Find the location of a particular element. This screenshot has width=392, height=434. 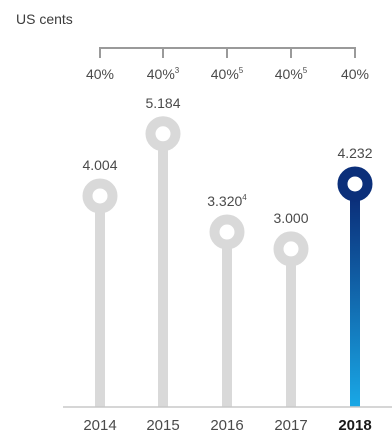

value-label: 3.000 is located at coordinates (290, 218).